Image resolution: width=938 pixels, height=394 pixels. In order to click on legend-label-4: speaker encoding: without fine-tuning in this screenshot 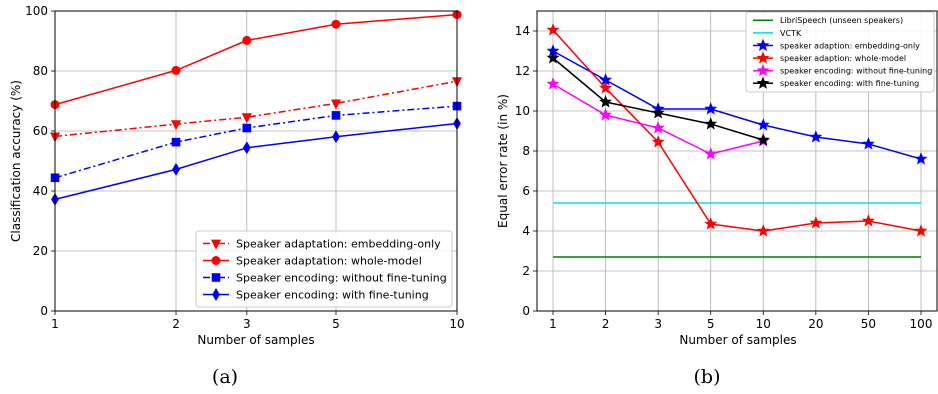, I will do `click(856, 71)`.